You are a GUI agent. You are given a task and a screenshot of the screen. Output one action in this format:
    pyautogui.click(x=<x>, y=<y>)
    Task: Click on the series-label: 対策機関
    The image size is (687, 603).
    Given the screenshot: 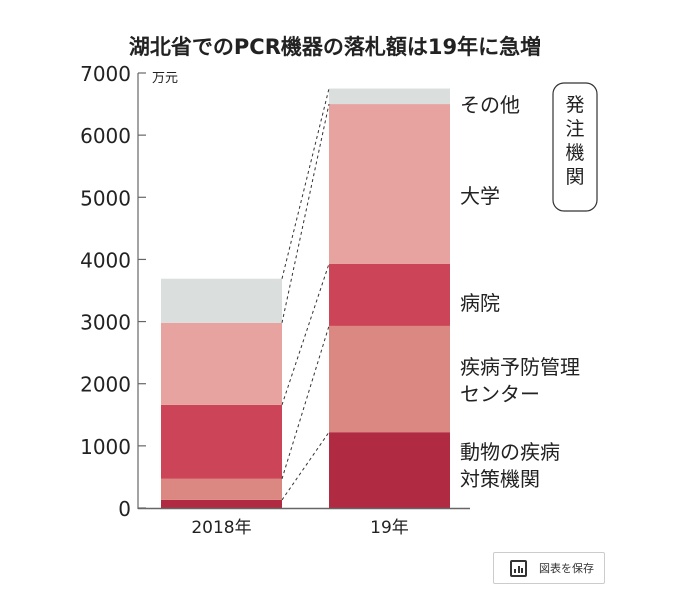 What is the action you would take?
    pyautogui.click(x=500, y=479)
    